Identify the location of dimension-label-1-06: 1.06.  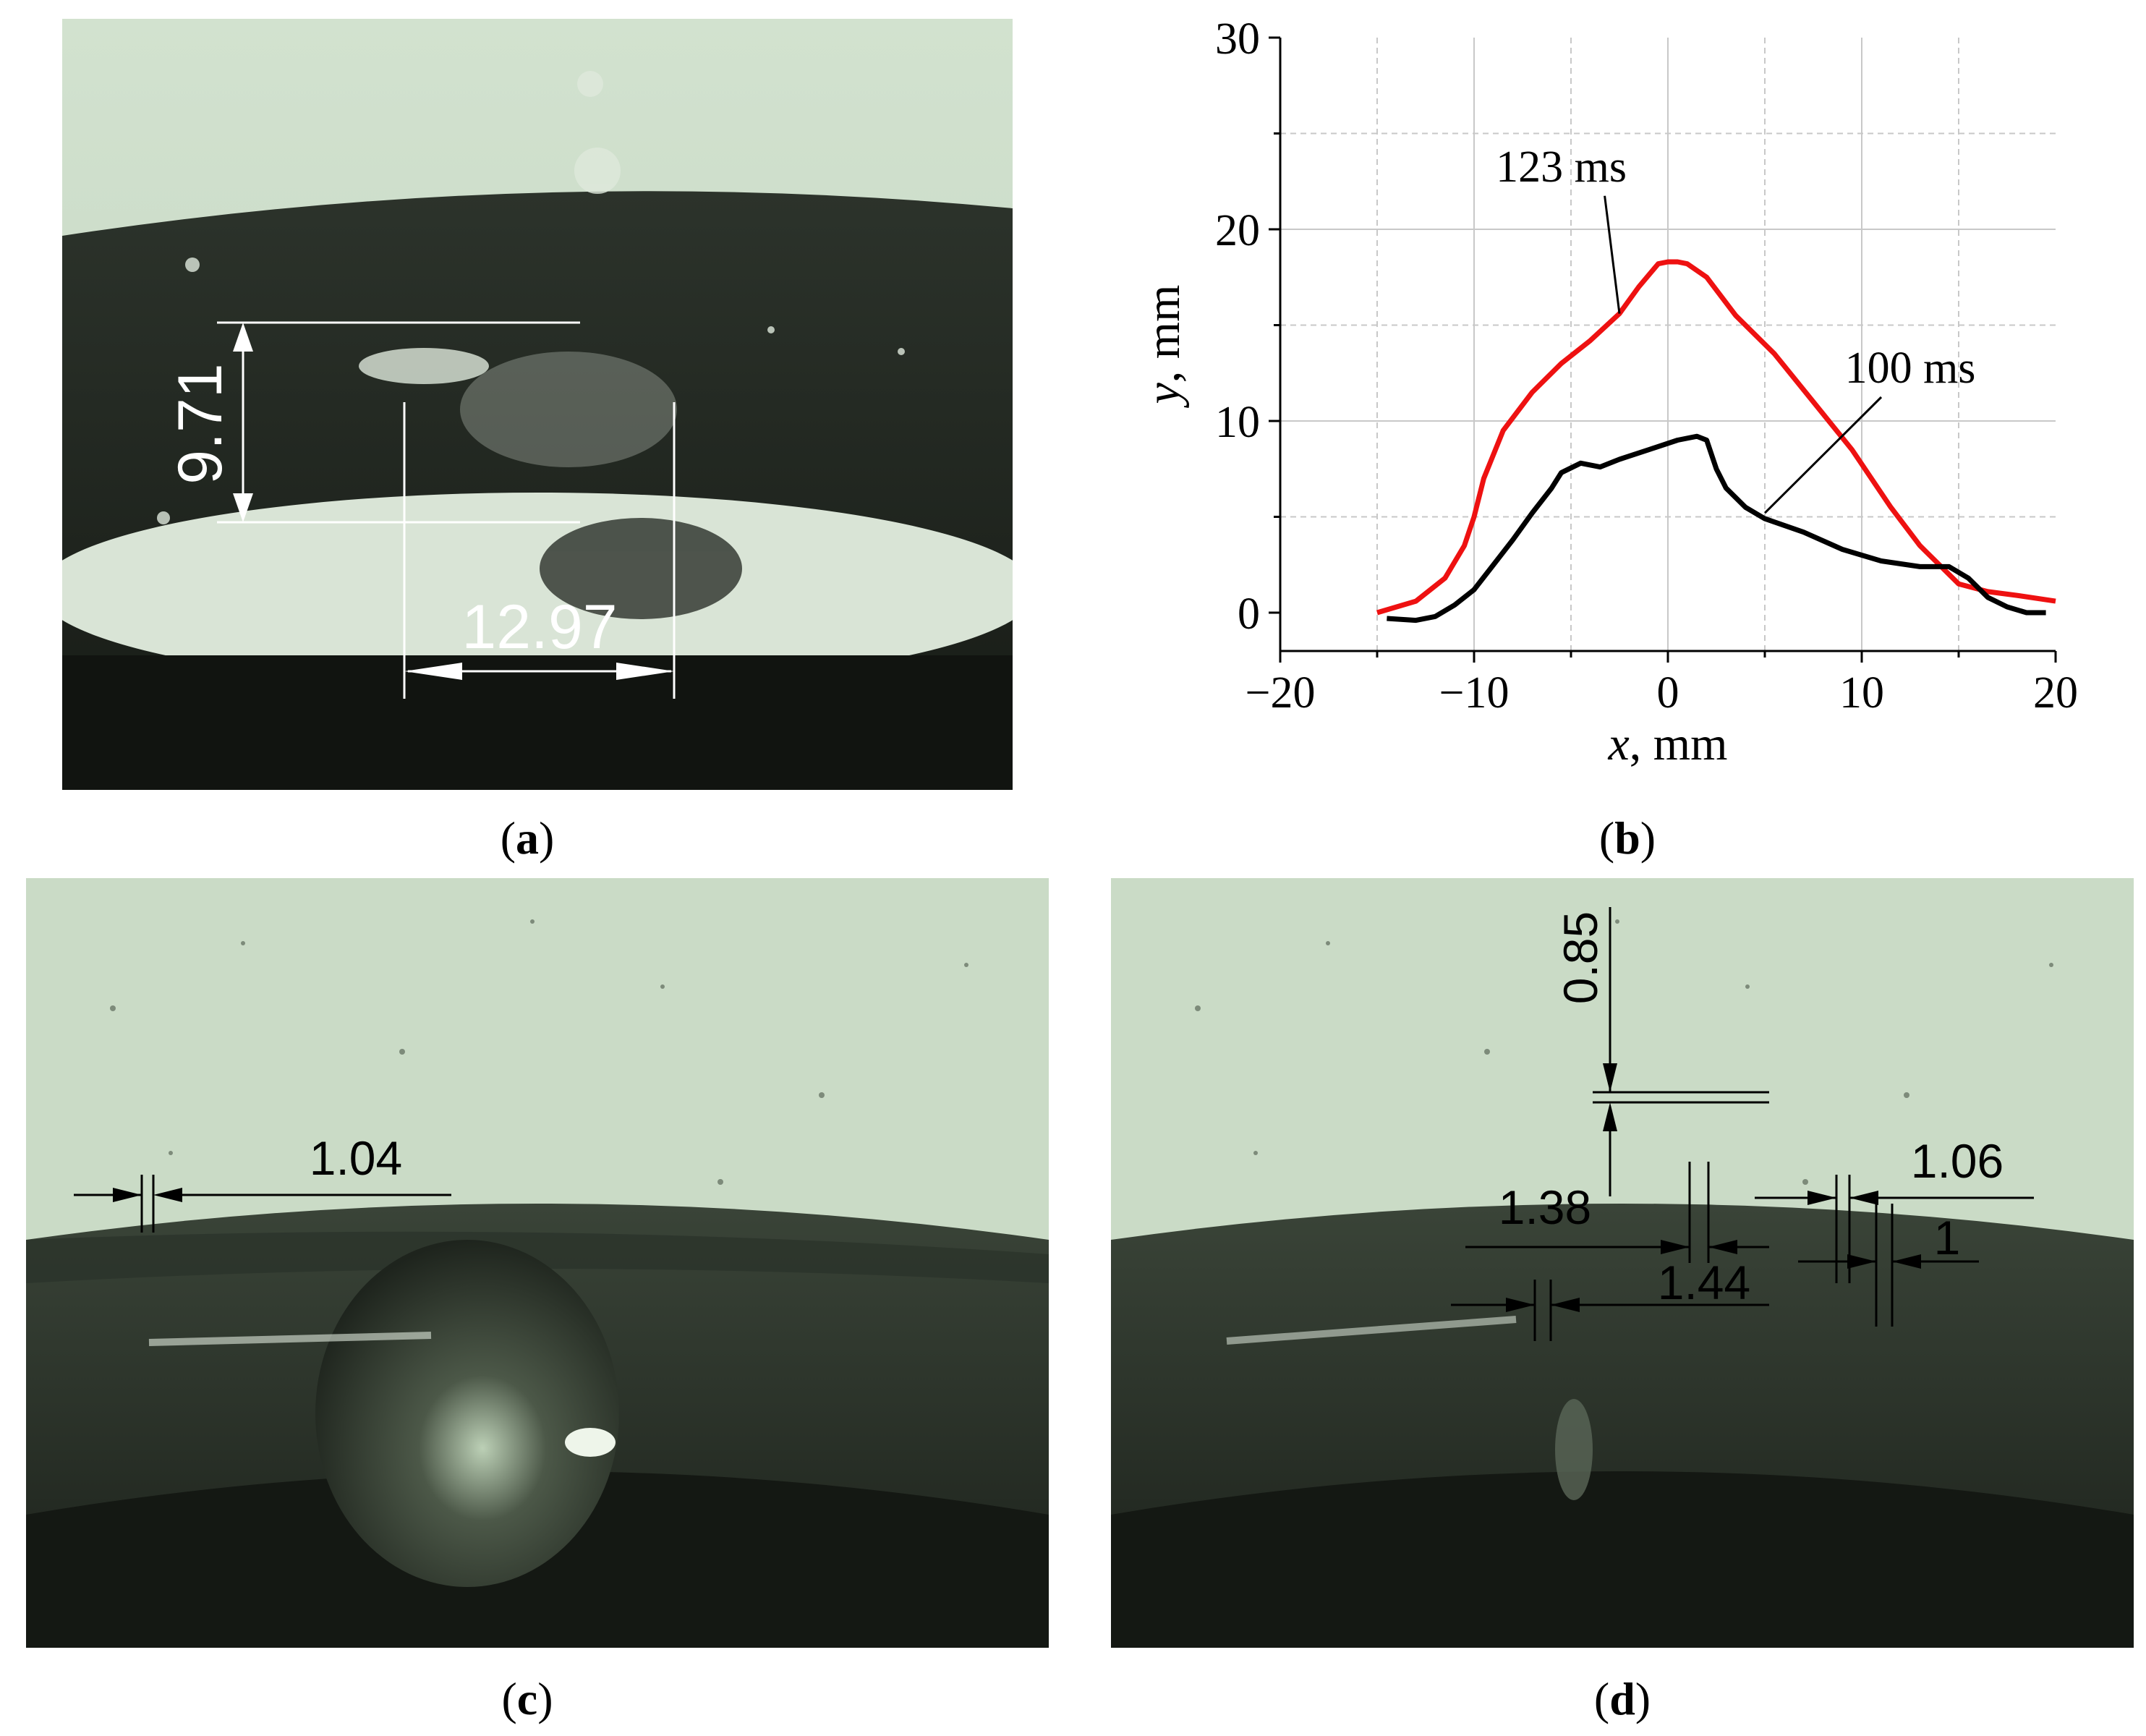
(1957, 1161).